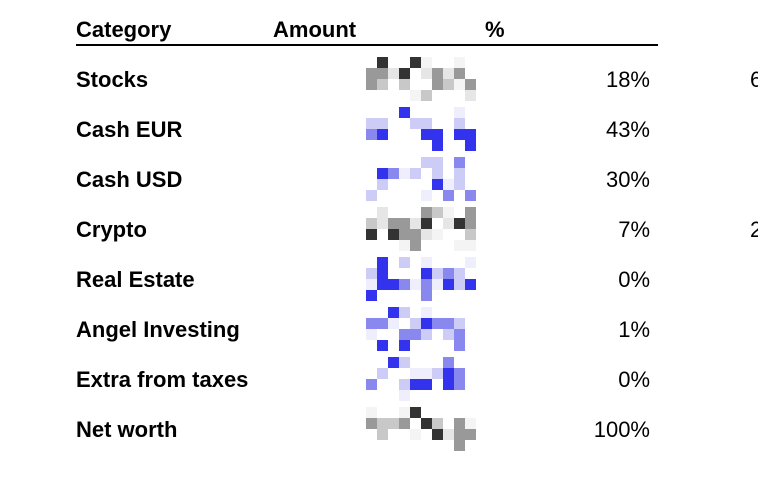  What do you see at coordinates (754, 79) in the screenshot?
I see `clipped-cell: 6` at bounding box center [754, 79].